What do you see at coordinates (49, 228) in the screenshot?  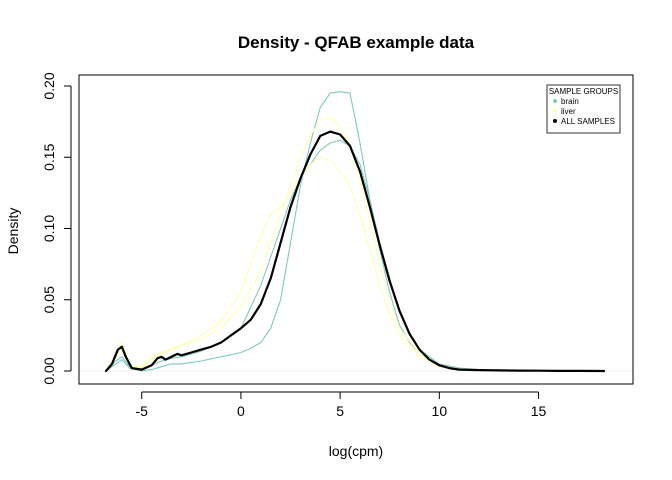 I see `y-tick-label: 0.10` at bounding box center [49, 228].